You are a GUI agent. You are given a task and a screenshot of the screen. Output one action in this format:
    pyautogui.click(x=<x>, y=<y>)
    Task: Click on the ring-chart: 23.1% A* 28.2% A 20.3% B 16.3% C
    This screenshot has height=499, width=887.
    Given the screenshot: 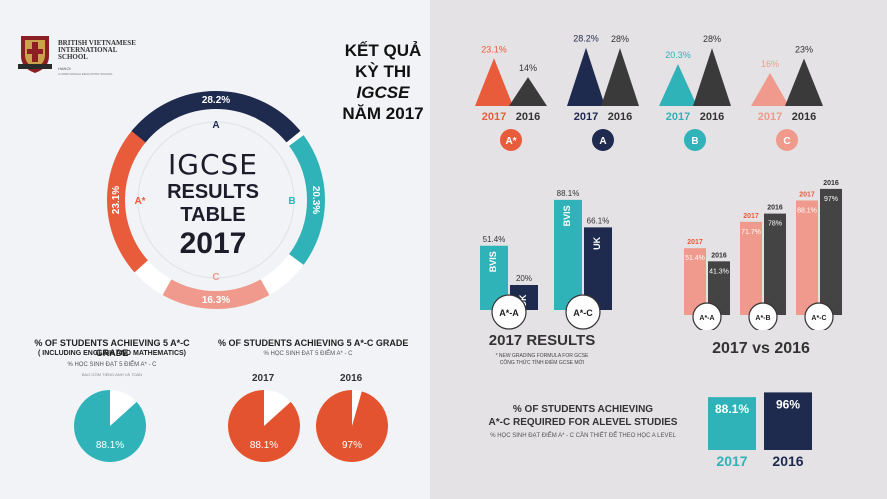 What is the action you would take?
    pyautogui.click(x=216, y=200)
    